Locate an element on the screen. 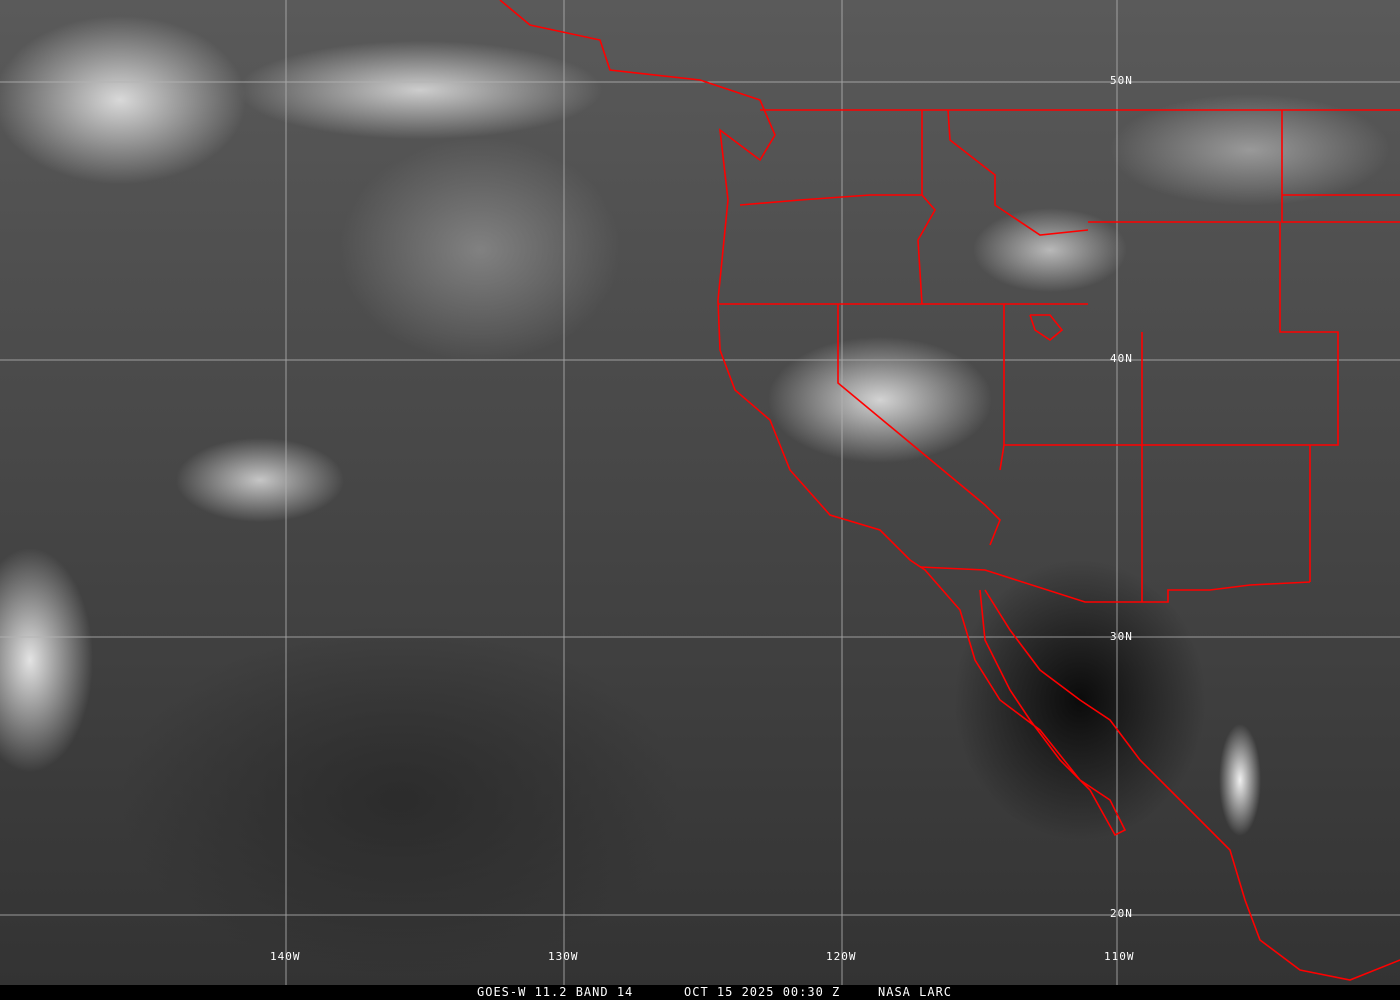 The width and height of the screenshot is (1400, 1000). label-130w: 130W is located at coordinates (563, 956).